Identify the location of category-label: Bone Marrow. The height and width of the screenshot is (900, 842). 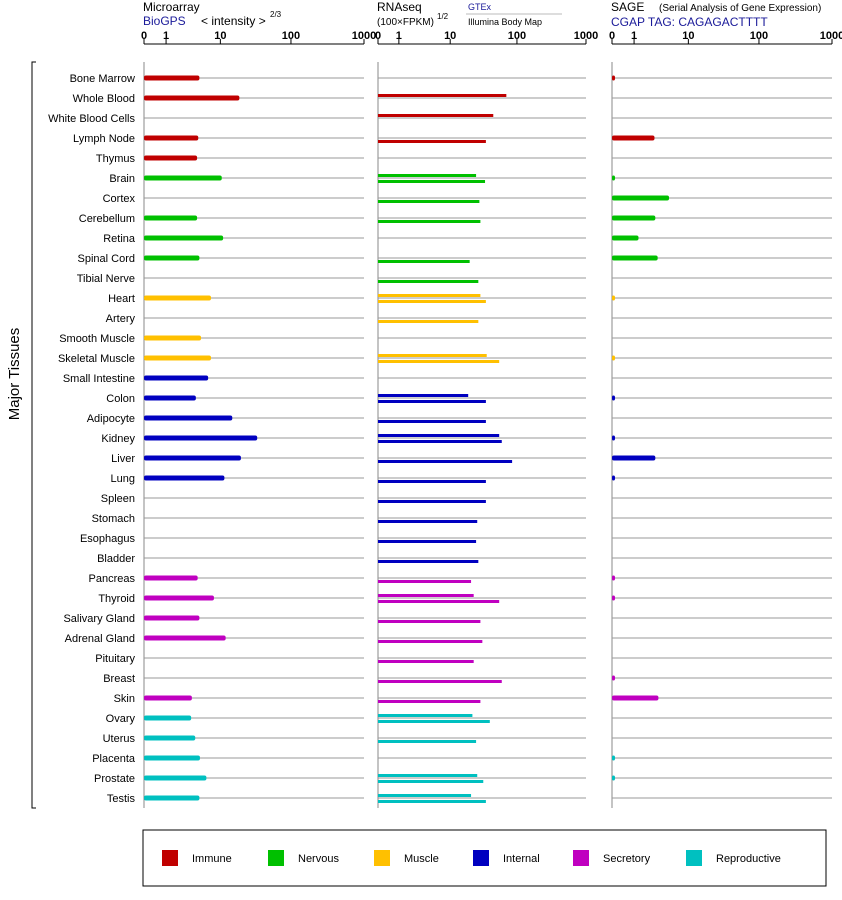
(102, 79).